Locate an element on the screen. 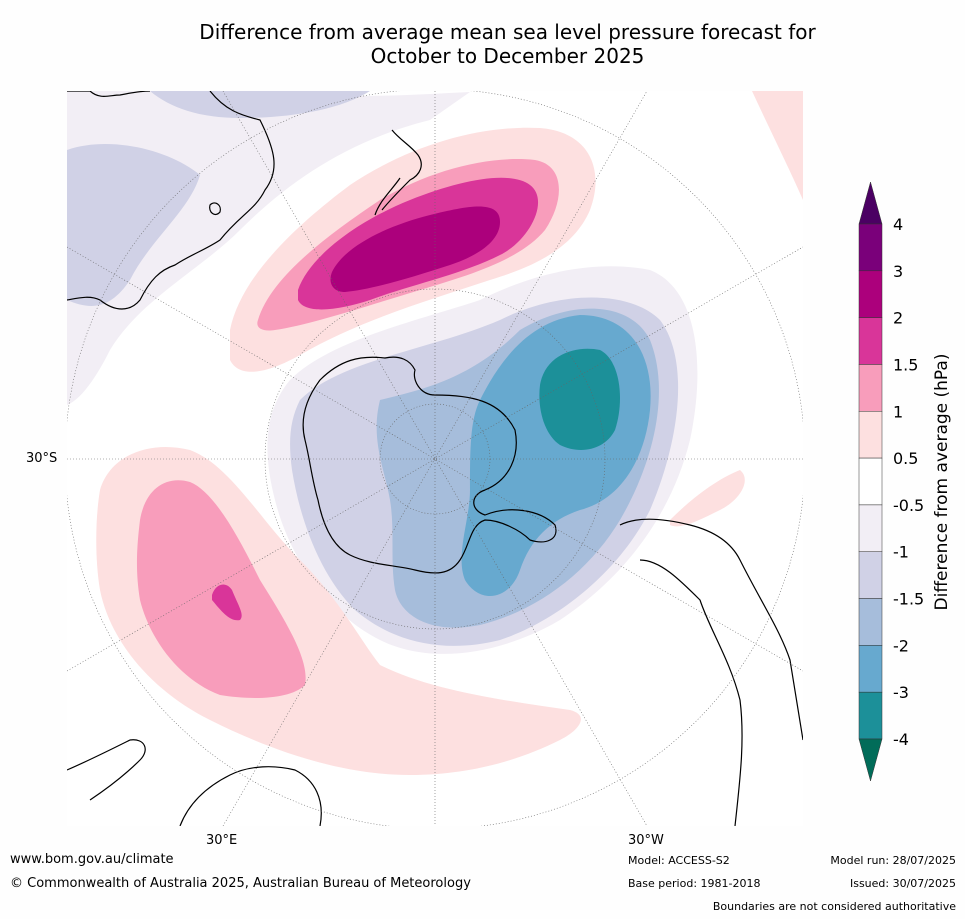 The image size is (965, 919). coast-antarctica is located at coordinates (429, 465).